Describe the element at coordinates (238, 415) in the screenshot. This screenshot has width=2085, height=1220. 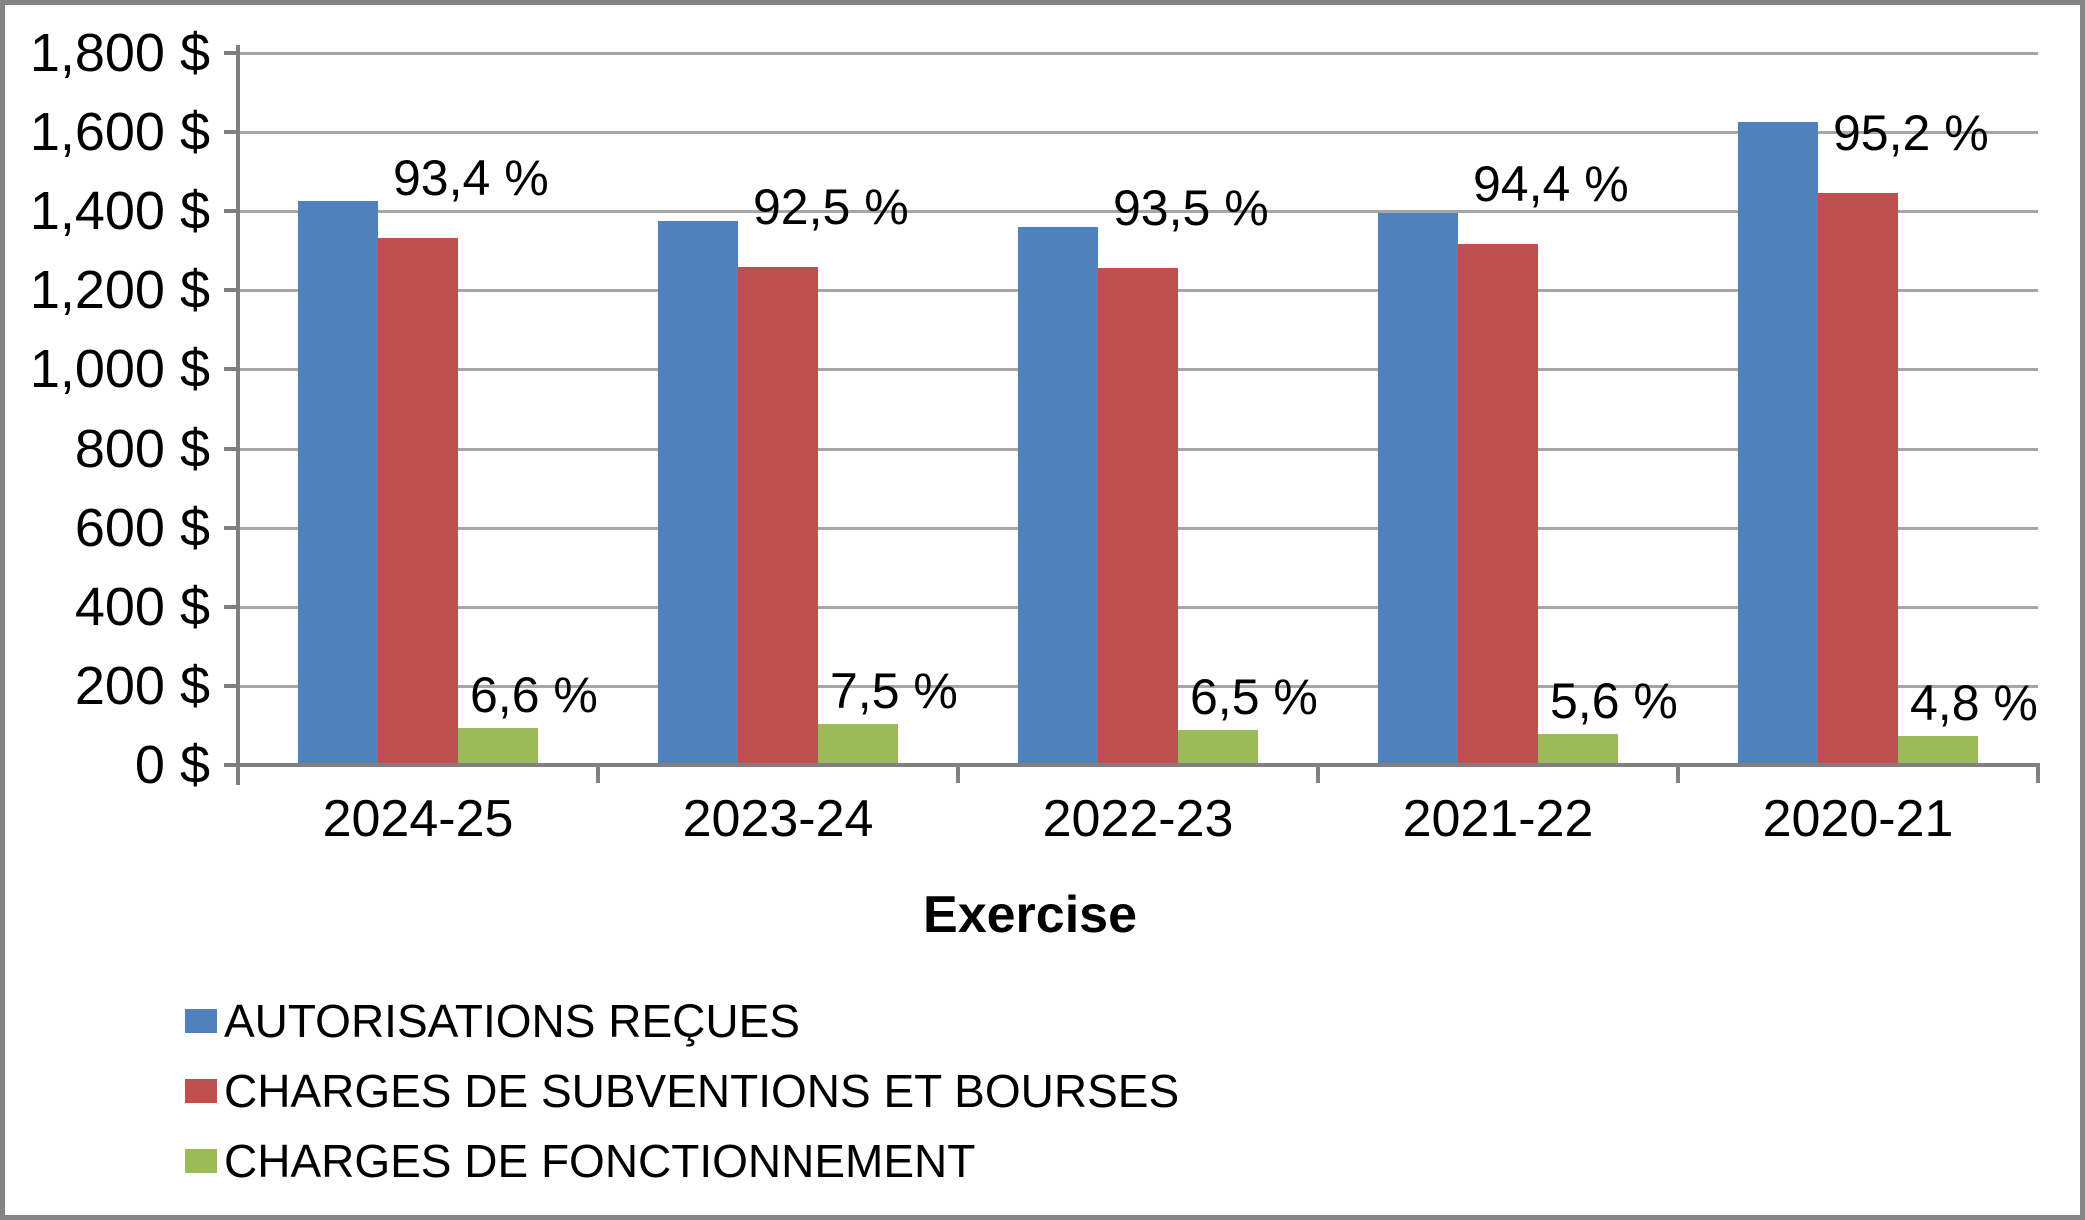
I see `y-axis-line` at that location.